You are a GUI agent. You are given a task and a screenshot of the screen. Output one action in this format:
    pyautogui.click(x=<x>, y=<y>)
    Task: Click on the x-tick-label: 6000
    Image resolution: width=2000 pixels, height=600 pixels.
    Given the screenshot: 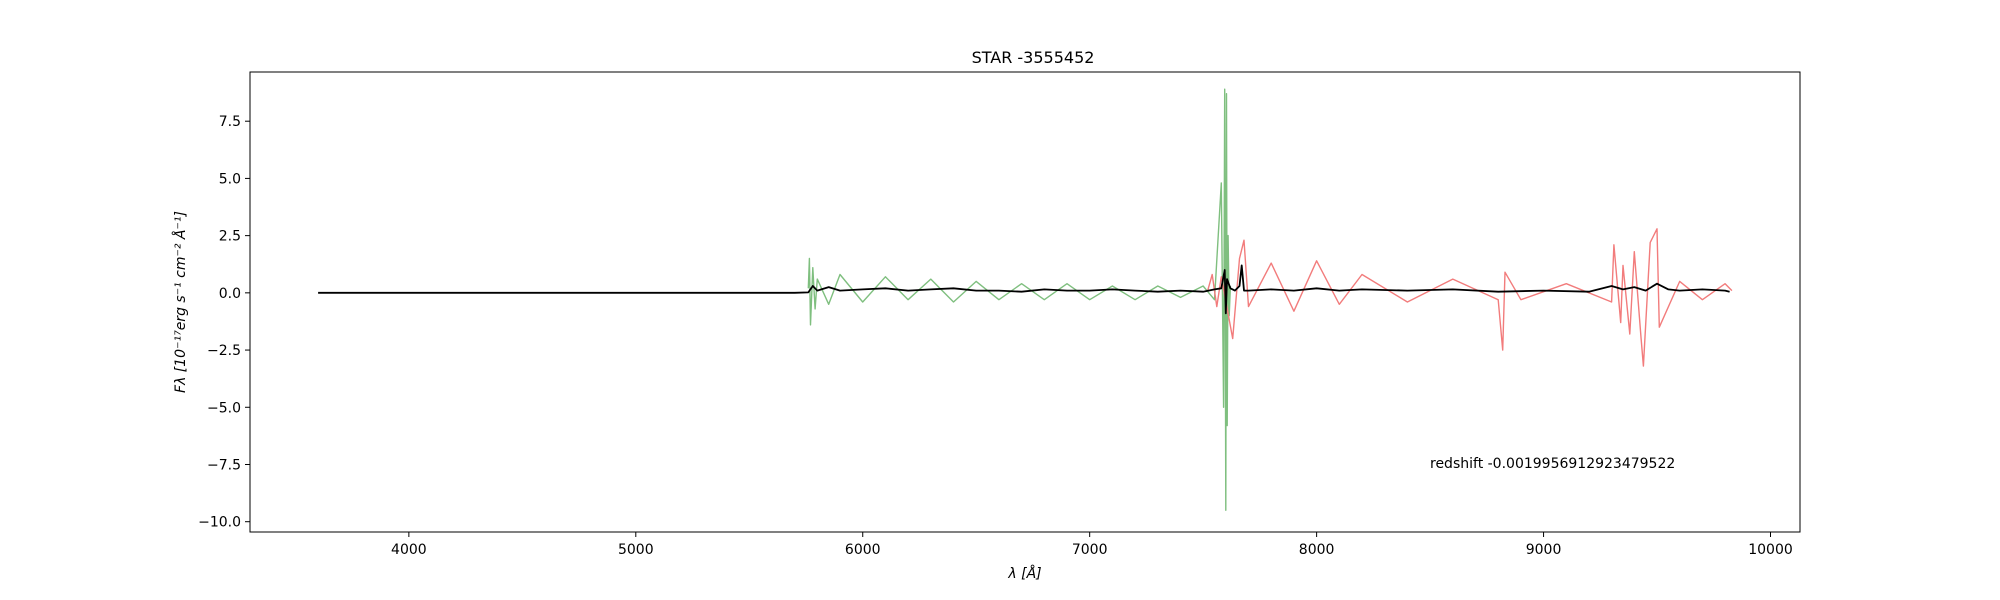 What is the action you would take?
    pyautogui.click(x=863, y=550)
    